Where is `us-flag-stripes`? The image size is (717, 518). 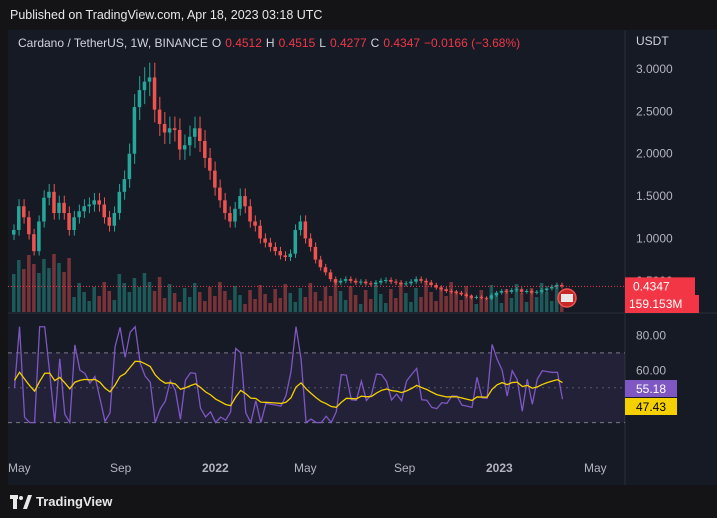
us-flag-stripes is located at coordinates (567, 298).